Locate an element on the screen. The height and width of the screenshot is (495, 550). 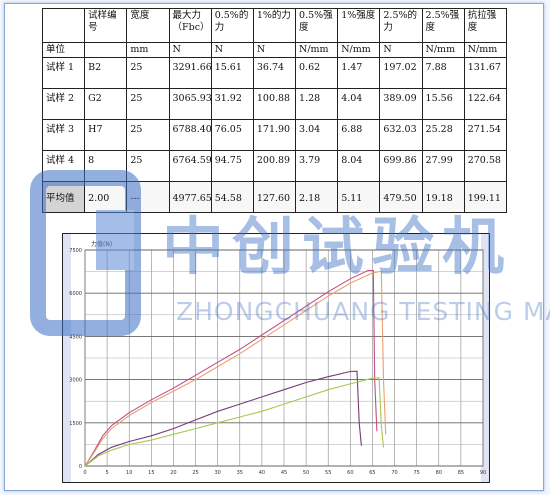
table-cell: 271.54 is located at coordinates (485, 135).